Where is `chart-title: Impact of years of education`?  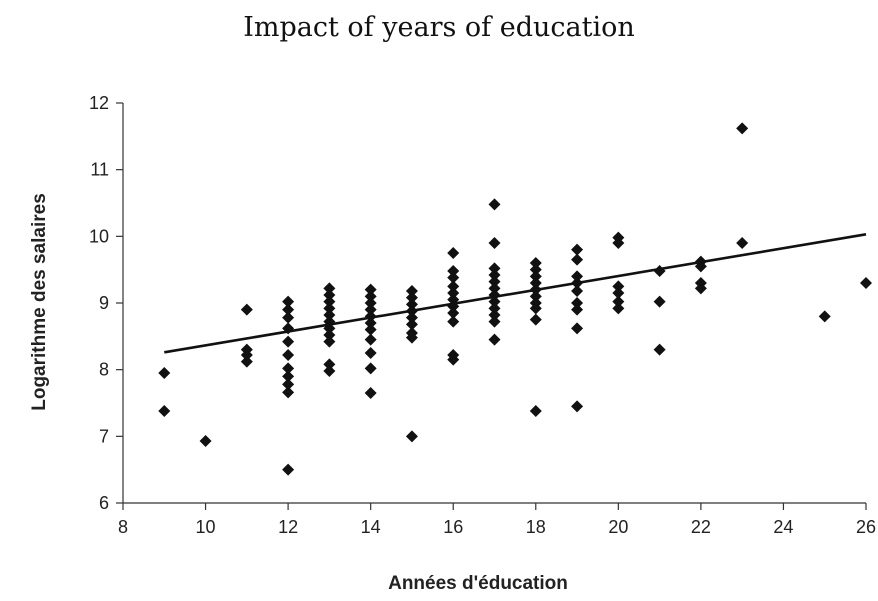
chart-title: Impact of years of education is located at coordinates (439, 27).